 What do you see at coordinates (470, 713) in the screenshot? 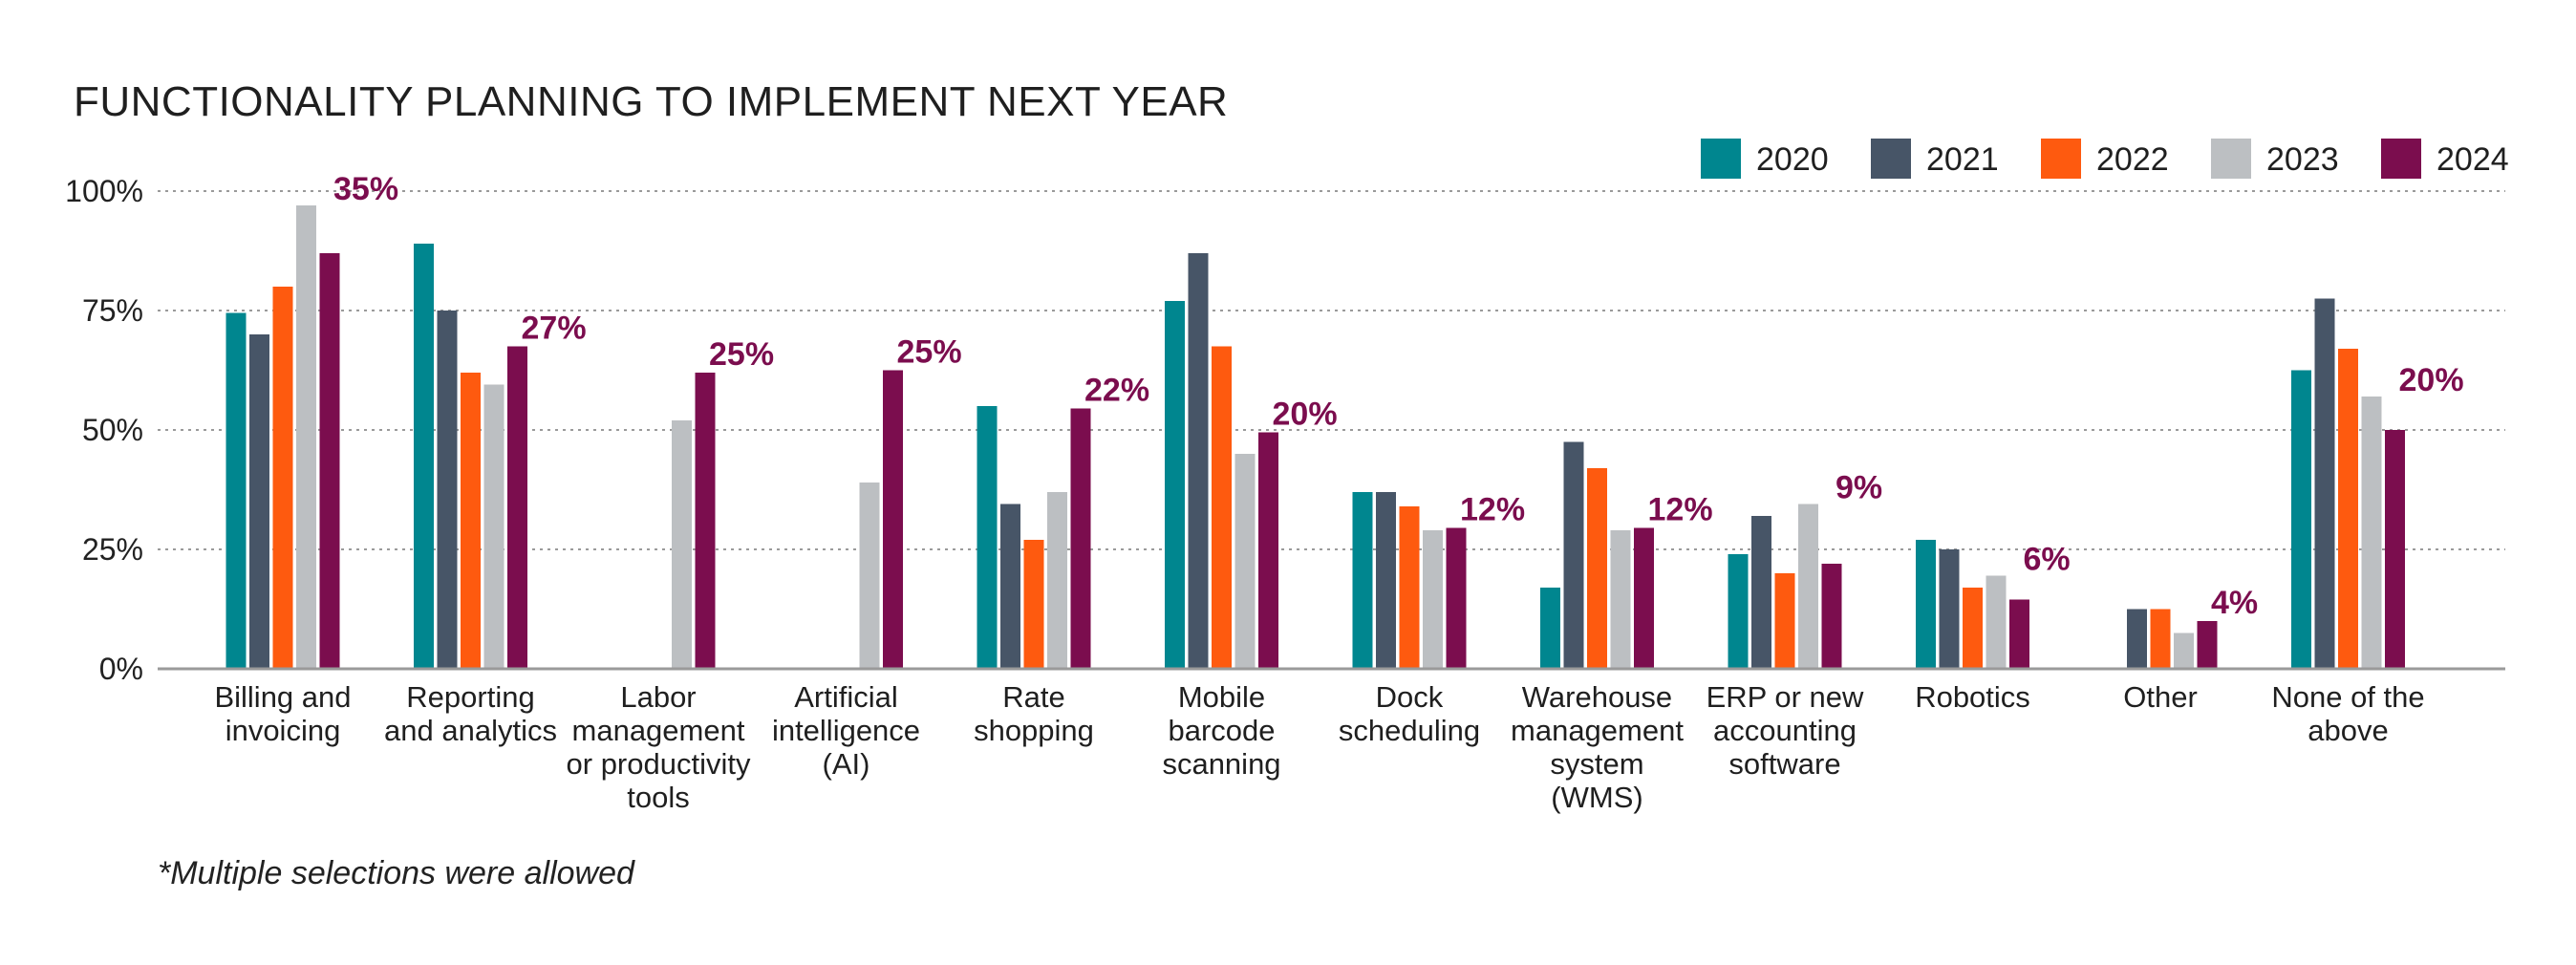
I see `category-label: Reporting and analytics` at bounding box center [470, 713].